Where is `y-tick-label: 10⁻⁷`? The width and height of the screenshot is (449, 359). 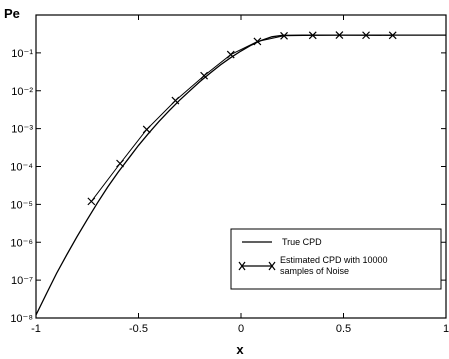 y-tick-label: 10⁻⁷ is located at coordinates (22, 281).